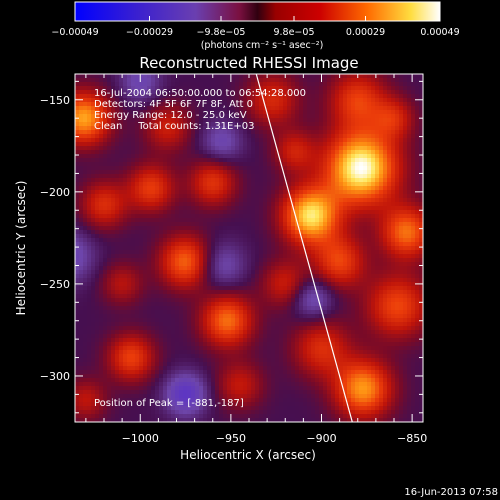 The image size is (500, 500). I want to click on y-tick-label: −300, so click(55, 376).